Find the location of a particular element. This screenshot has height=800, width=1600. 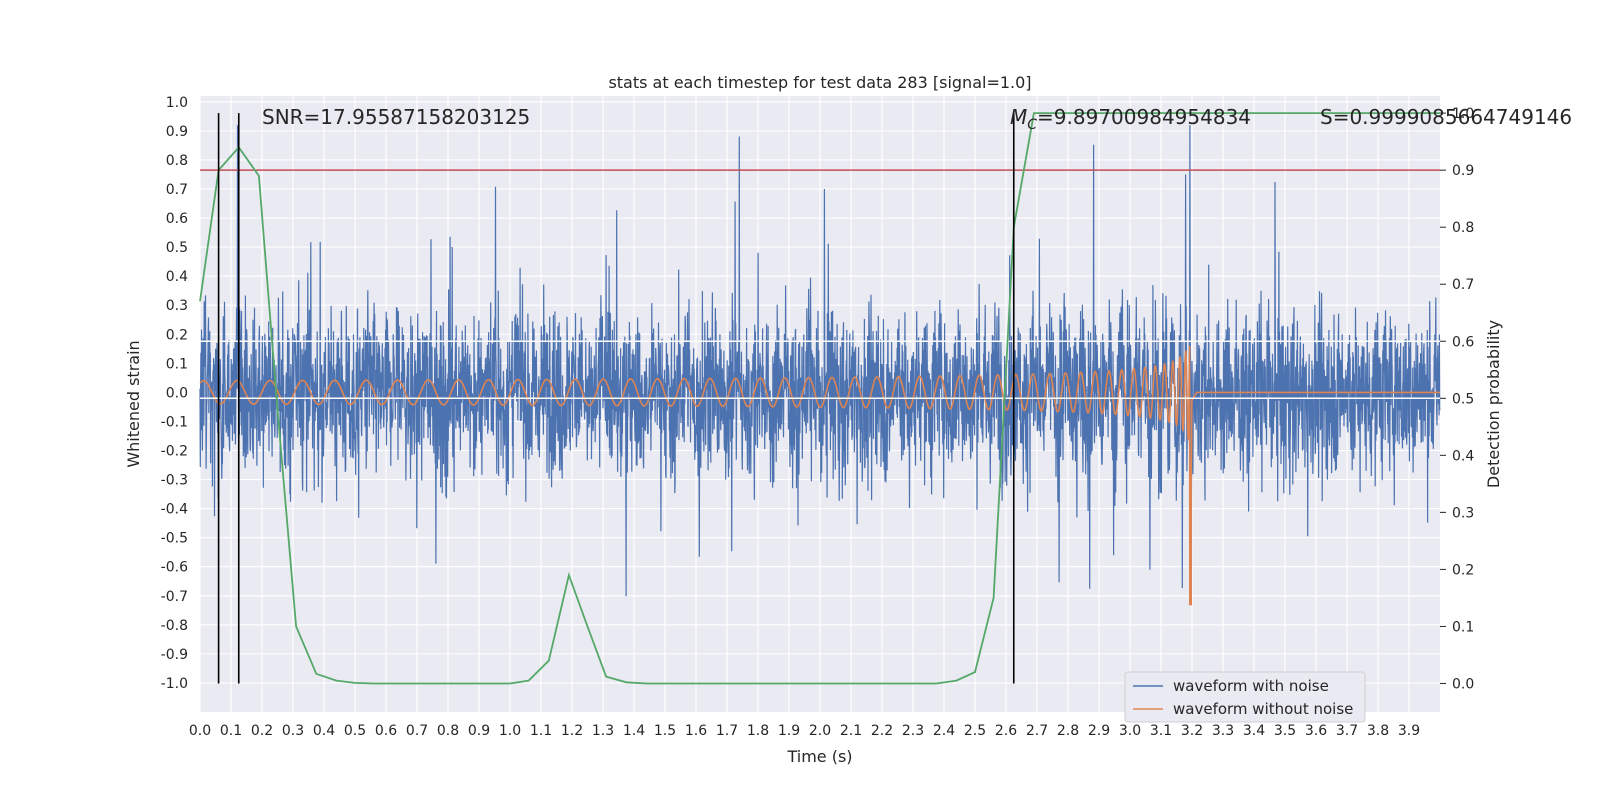

x-tick-label: 2.9 is located at coordinates (1099, 731).